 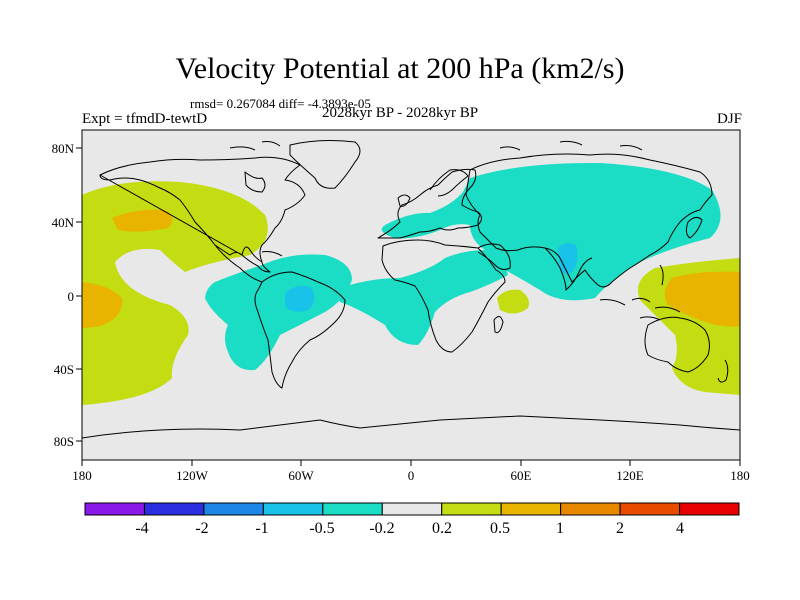 What do you see at coordinates (677, 344) in the screenshot?
I see `coast-australia` at bounding box center [677, 344].